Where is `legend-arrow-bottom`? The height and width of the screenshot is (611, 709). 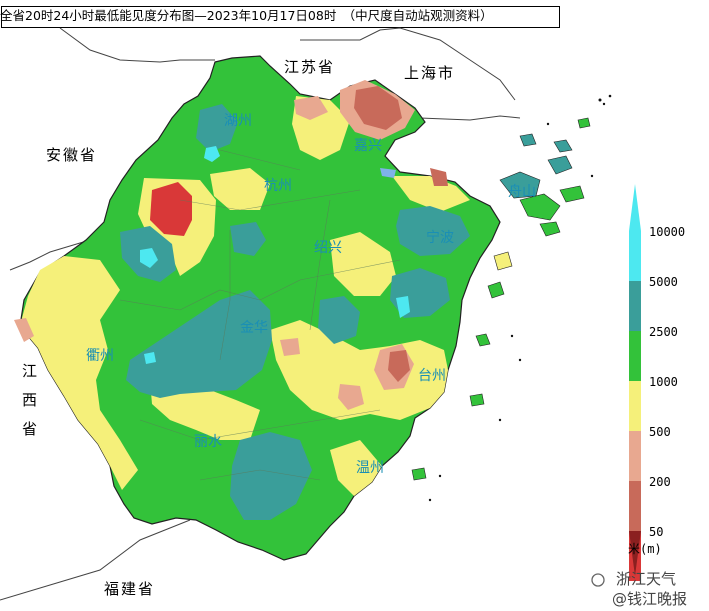
legend-arrow-bottom is located at coordinates (635, 553).